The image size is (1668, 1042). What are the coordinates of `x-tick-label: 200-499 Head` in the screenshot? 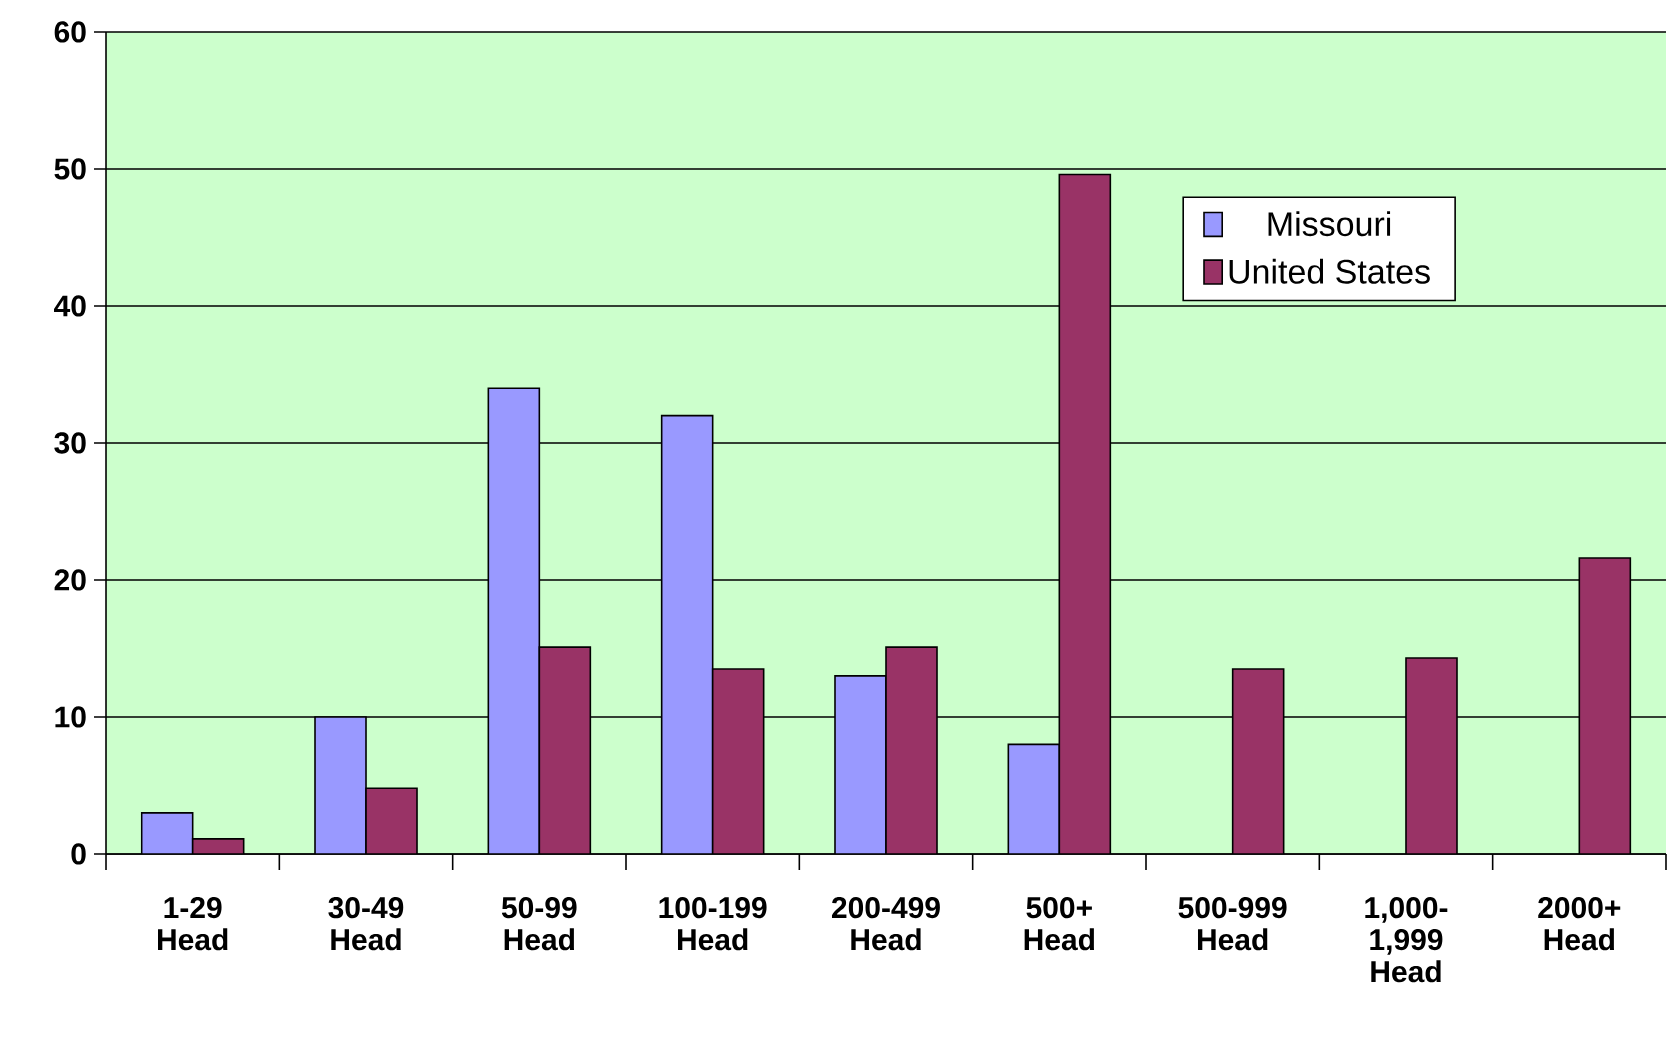 It's located at (885, 924).